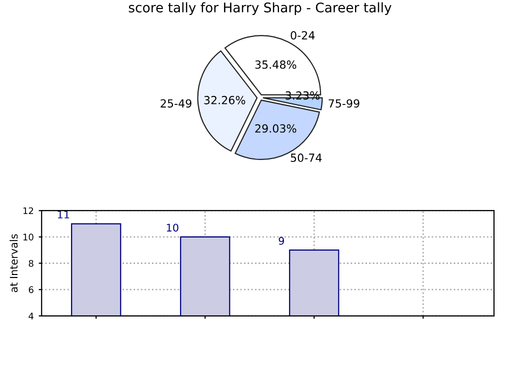  What do you see at coordinates (31, 290) in the screenshot?
I see `y-tick-label: 6` at bounding box center [31, 290].